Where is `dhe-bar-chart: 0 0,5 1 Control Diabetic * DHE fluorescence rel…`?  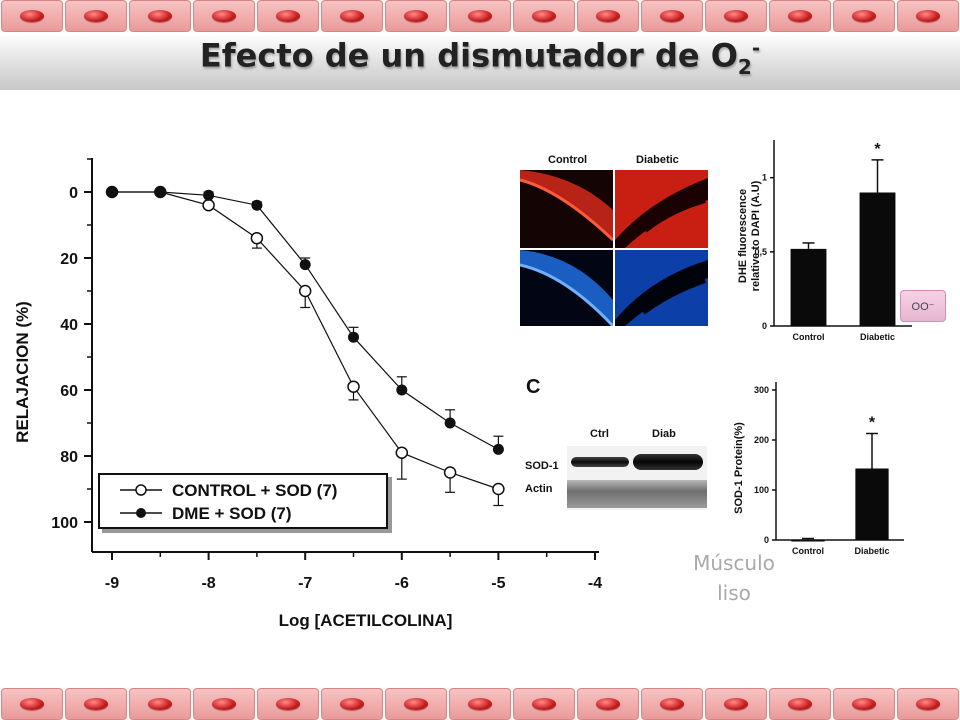
dhe-bar-chart: 0 0,5 1 Control Diabetic * DHE fluorescence rel… is located at coordinates (824, 241).